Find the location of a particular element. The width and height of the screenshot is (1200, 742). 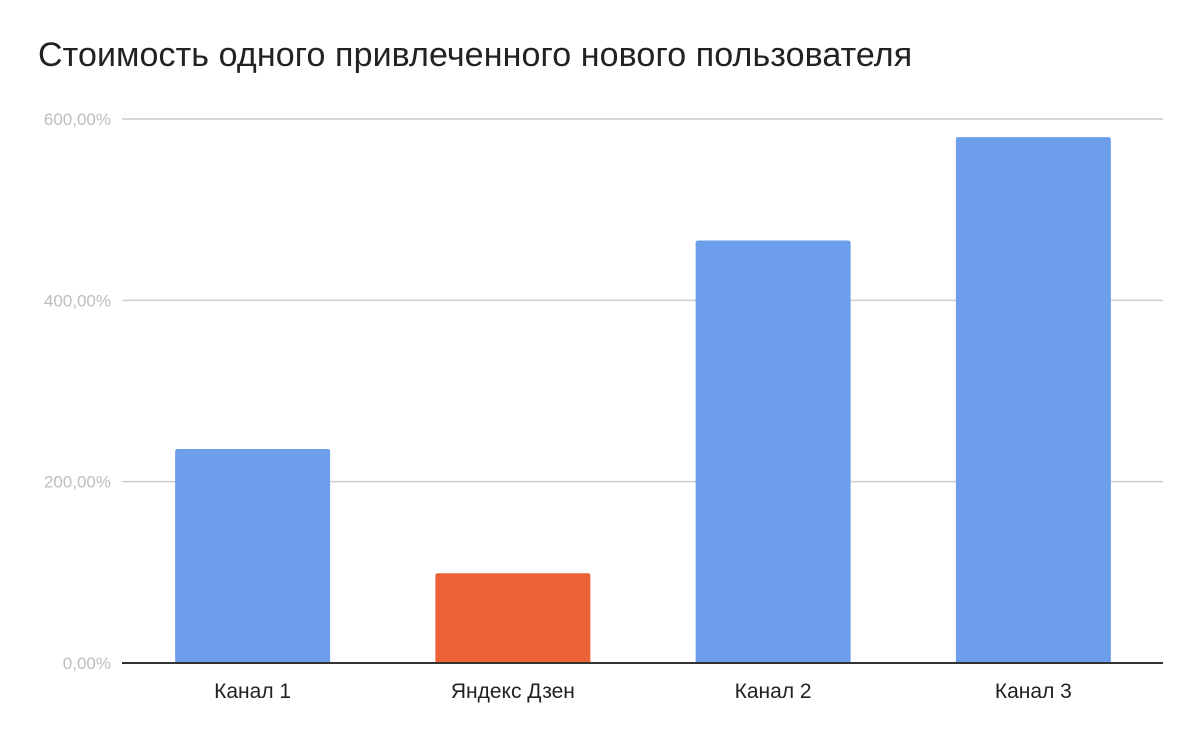

x-tick-label: Канал 2 is located at coordinates (773, 691).